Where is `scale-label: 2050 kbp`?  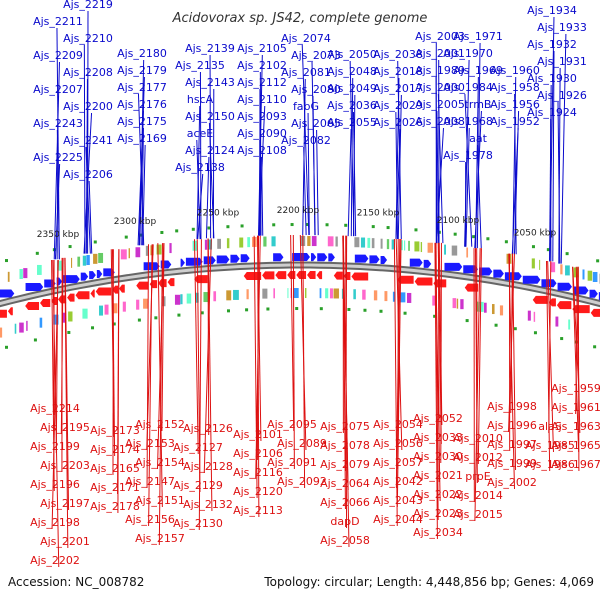
scale-label: 2050 kbp is located at coordinates (535, 234).